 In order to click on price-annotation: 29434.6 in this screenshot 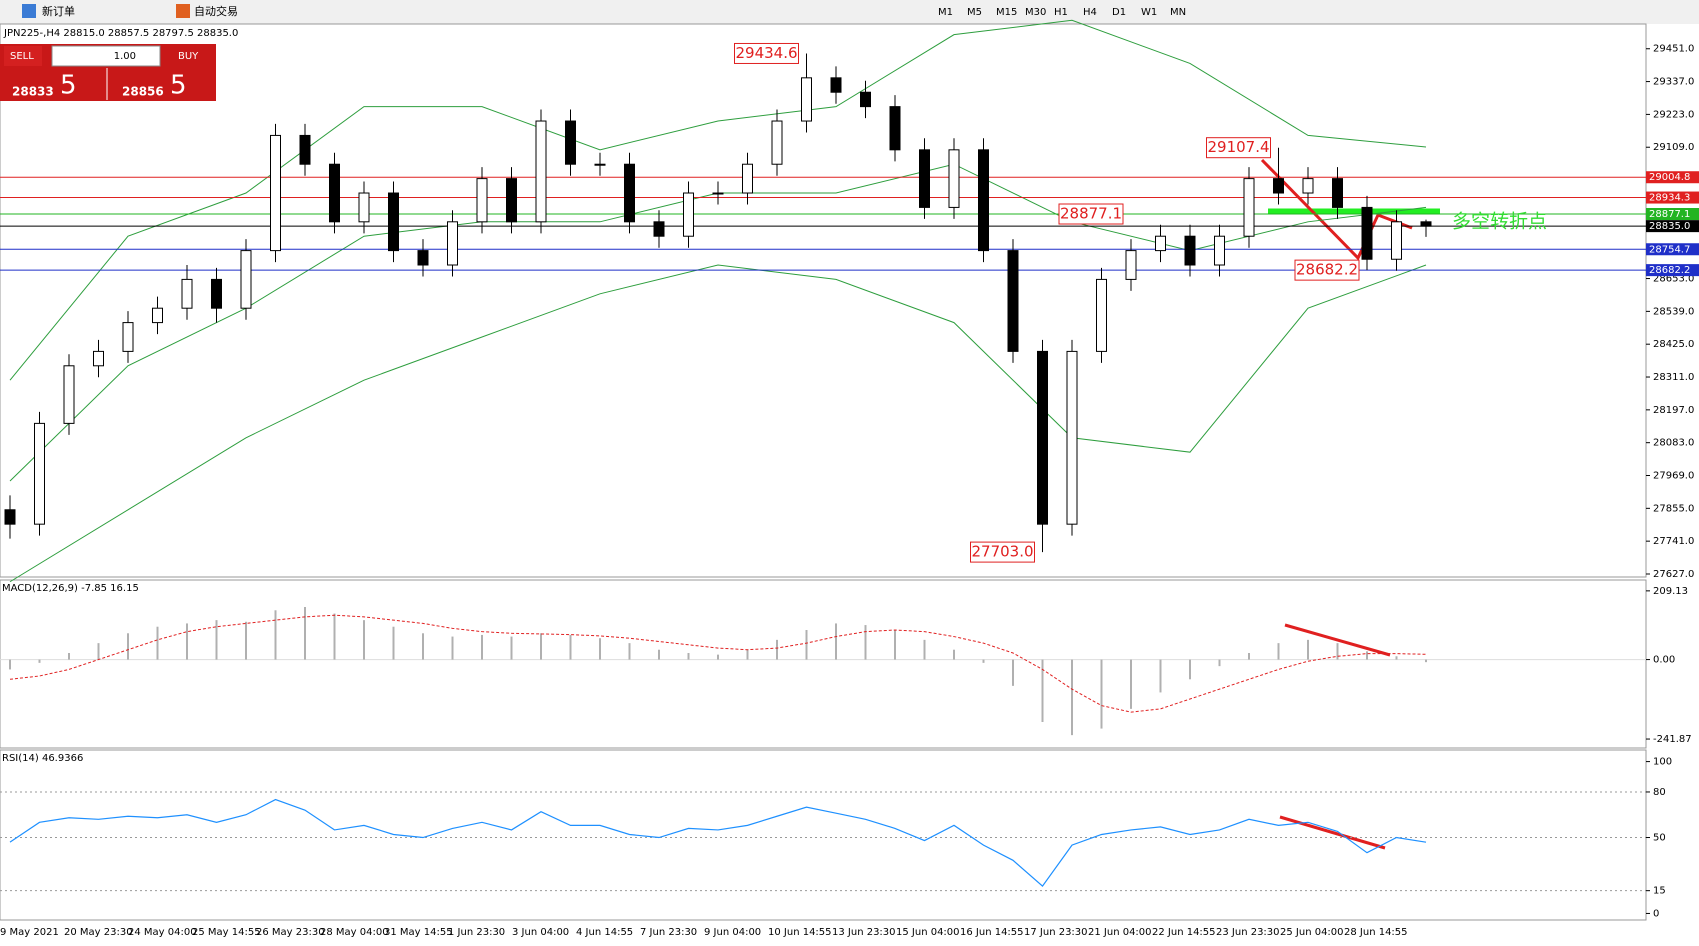, I will do `click(766, 53)`.